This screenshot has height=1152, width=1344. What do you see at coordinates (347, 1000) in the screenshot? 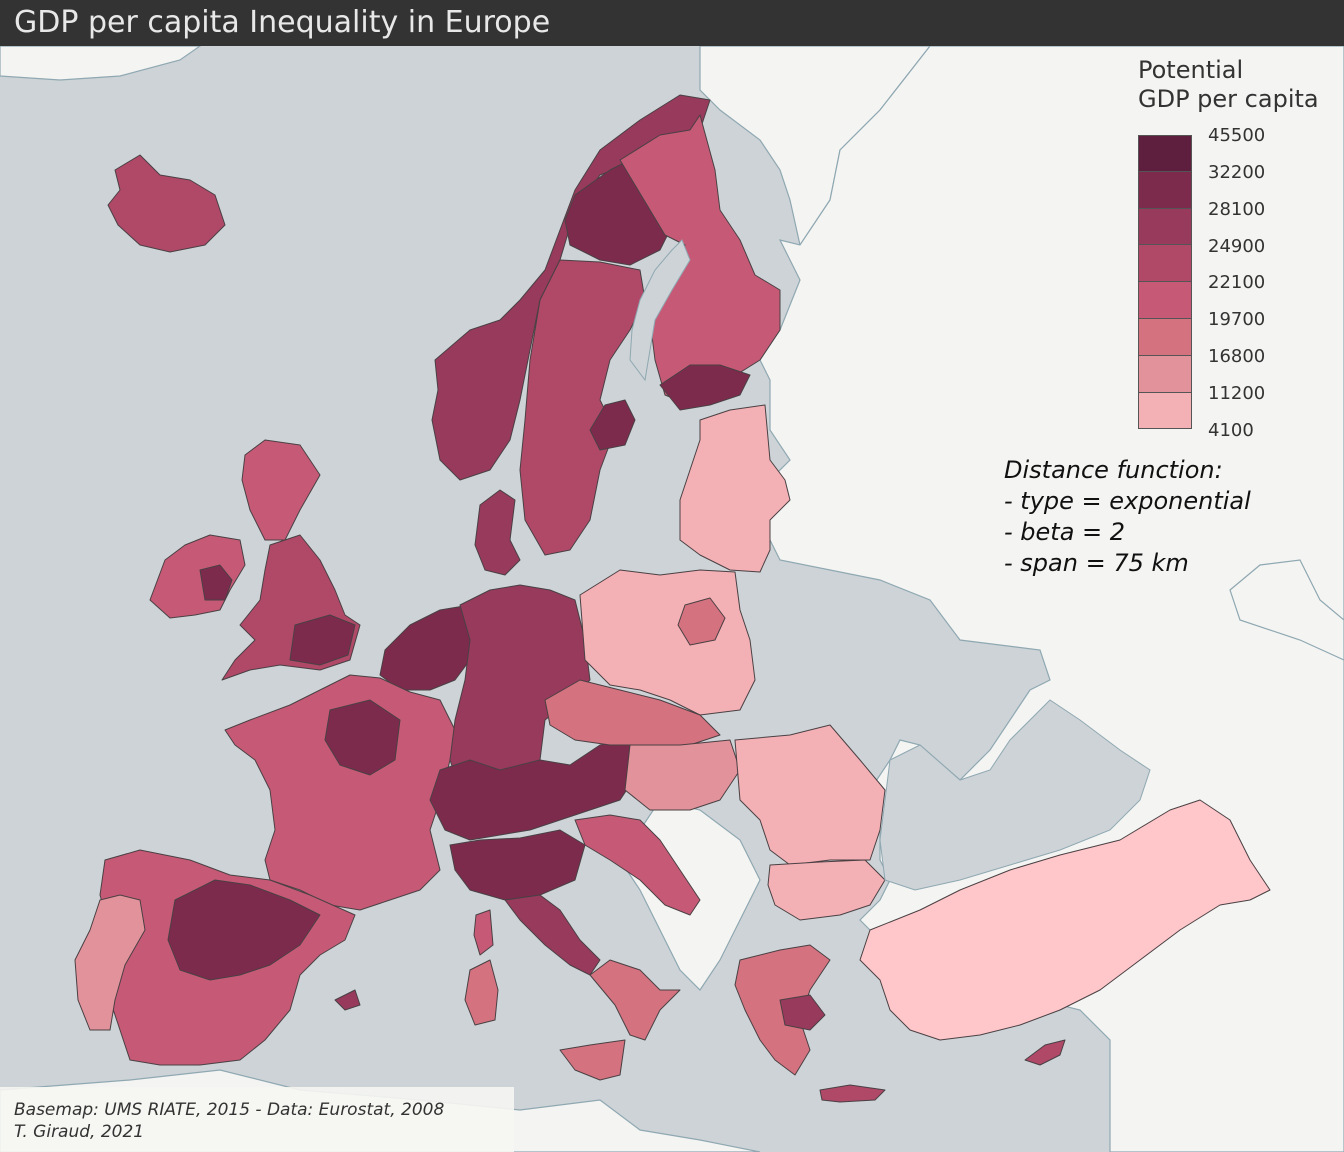
I see `region-balearics` at bounding box center [347, 1000].